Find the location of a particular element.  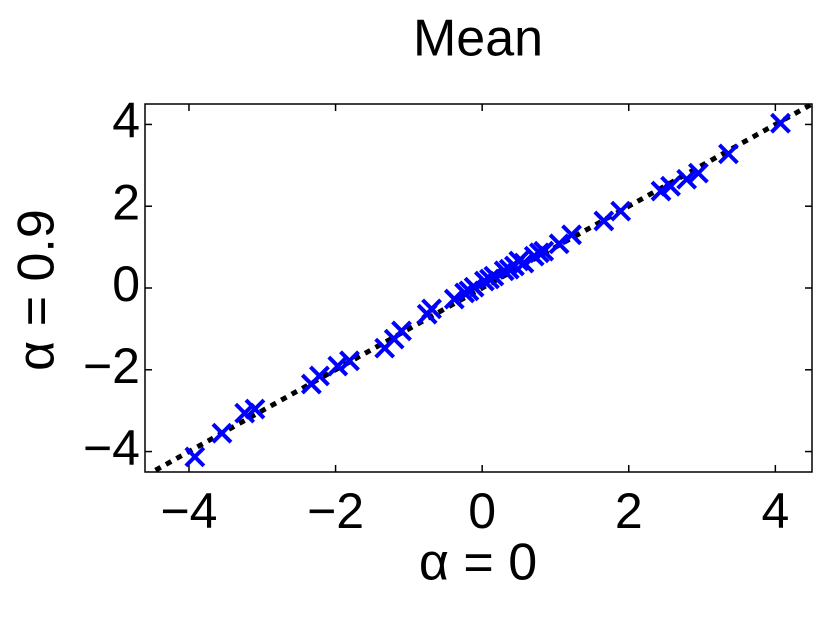

y-axis-label: α = 0.9 is located at coordinates (37, 290).